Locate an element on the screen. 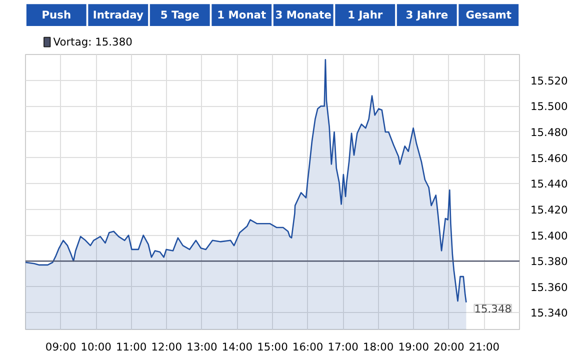 The image size is (570, 358). text: Push is located at coordinates (57, 15).